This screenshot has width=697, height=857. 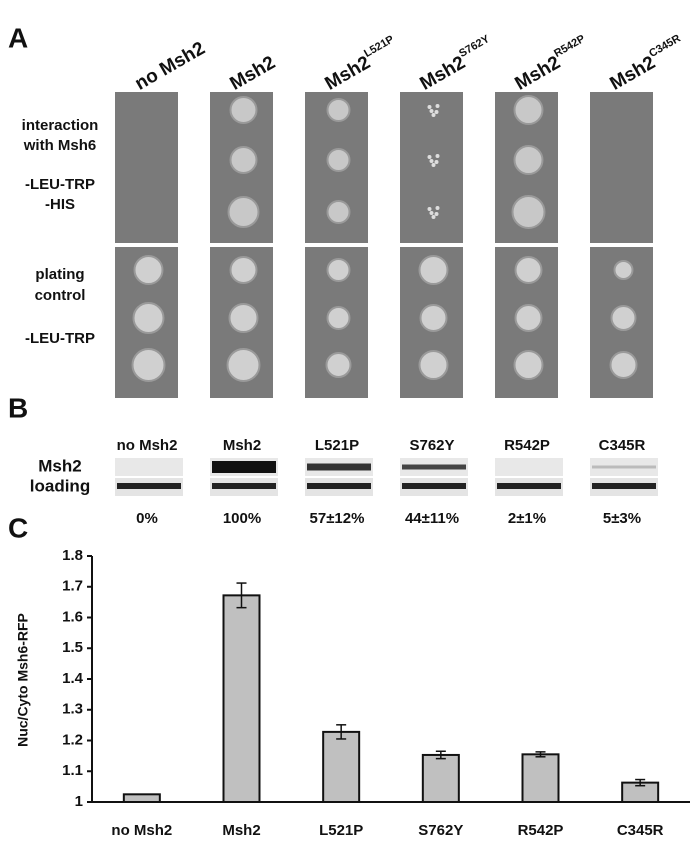 I want to click on row-label: control, so click(x=60, y=295).